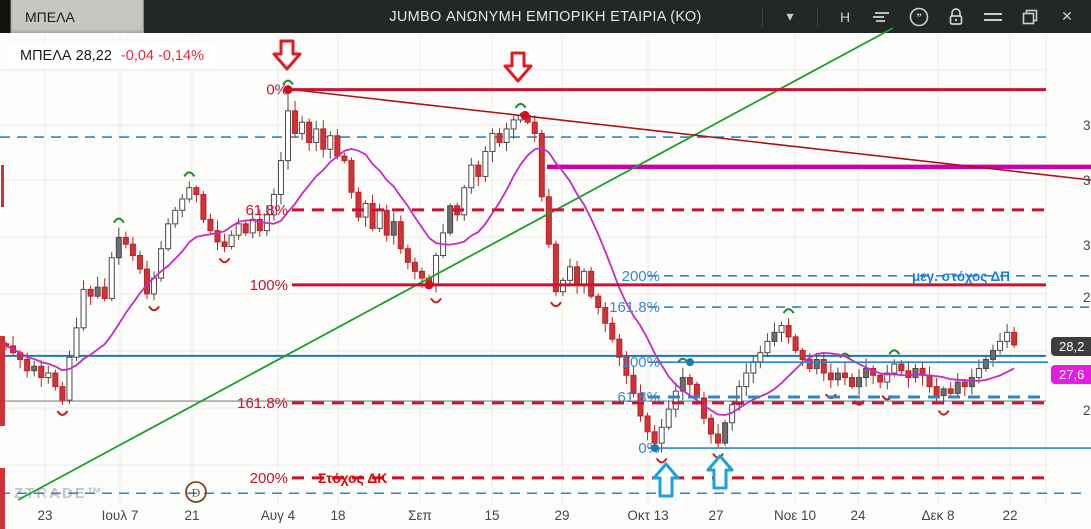  I want to click on quotes-icon: ”, so click(919, 17).